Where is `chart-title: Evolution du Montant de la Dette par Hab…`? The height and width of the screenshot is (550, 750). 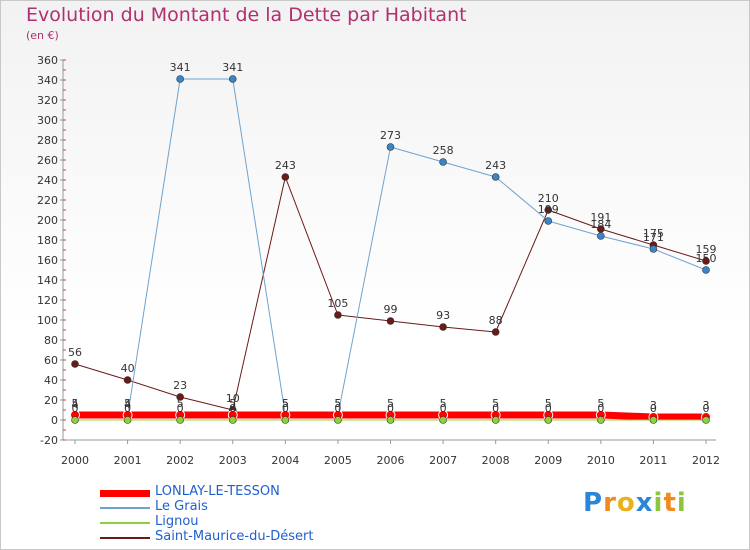 chart-title: Evolution du Montant de la Dette par Hab… is located at coordinates (246, 15).